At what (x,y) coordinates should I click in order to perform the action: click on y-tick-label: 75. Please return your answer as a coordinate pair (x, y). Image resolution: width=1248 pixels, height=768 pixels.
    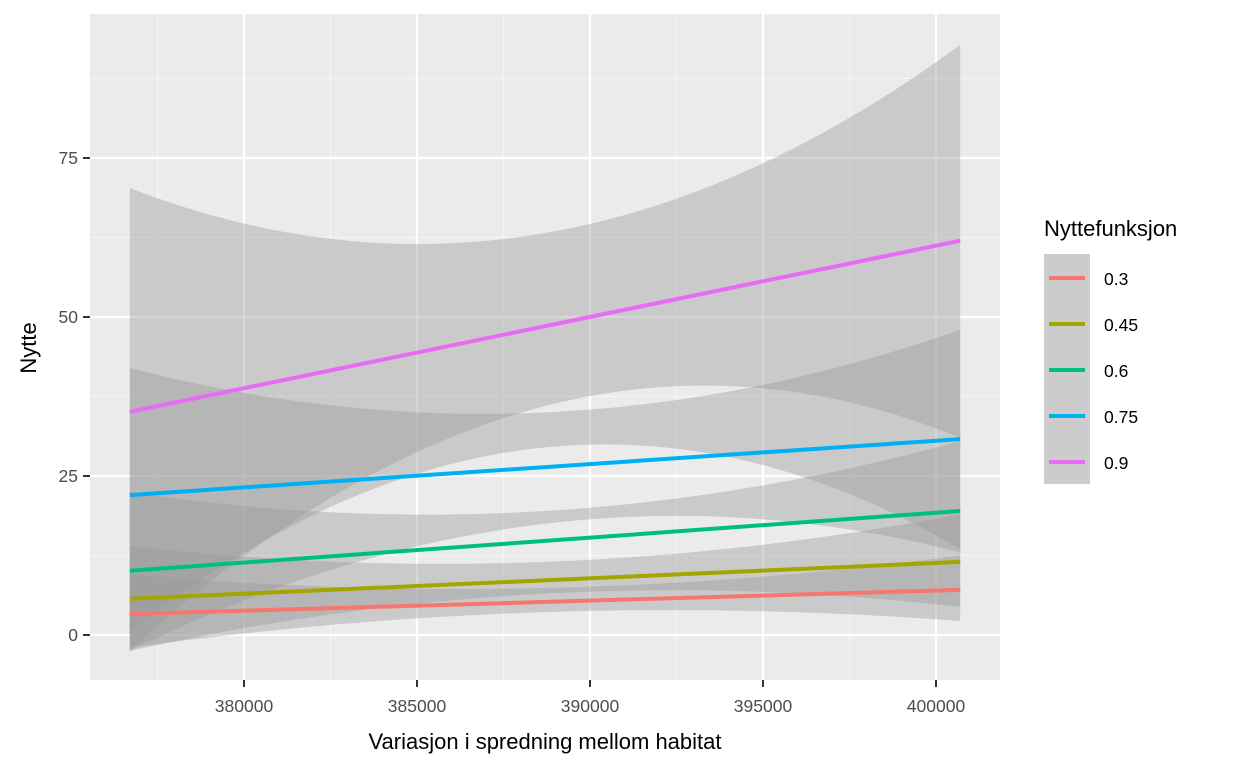
    Looking at the image, I should click on (68, 158).